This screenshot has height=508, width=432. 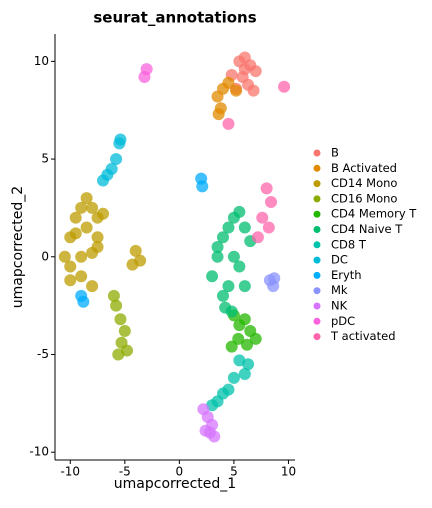 What do you see at coordinates (234, 472) in the screenshot?
I see `x-tick-label: 5` at bounding box center [234, 472].